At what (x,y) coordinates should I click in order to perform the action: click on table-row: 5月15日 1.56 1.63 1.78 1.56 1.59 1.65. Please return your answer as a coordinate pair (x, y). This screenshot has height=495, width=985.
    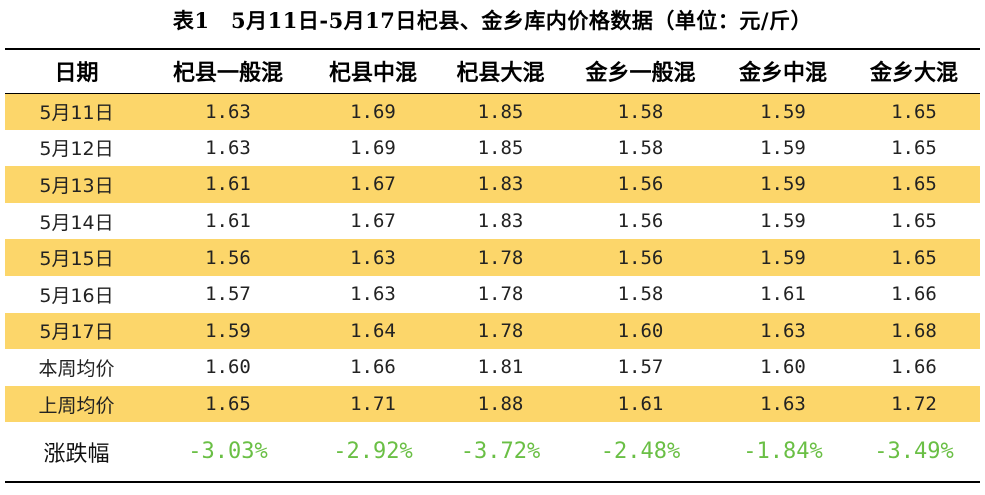
    Looking at the image, I should click on (492, 257).